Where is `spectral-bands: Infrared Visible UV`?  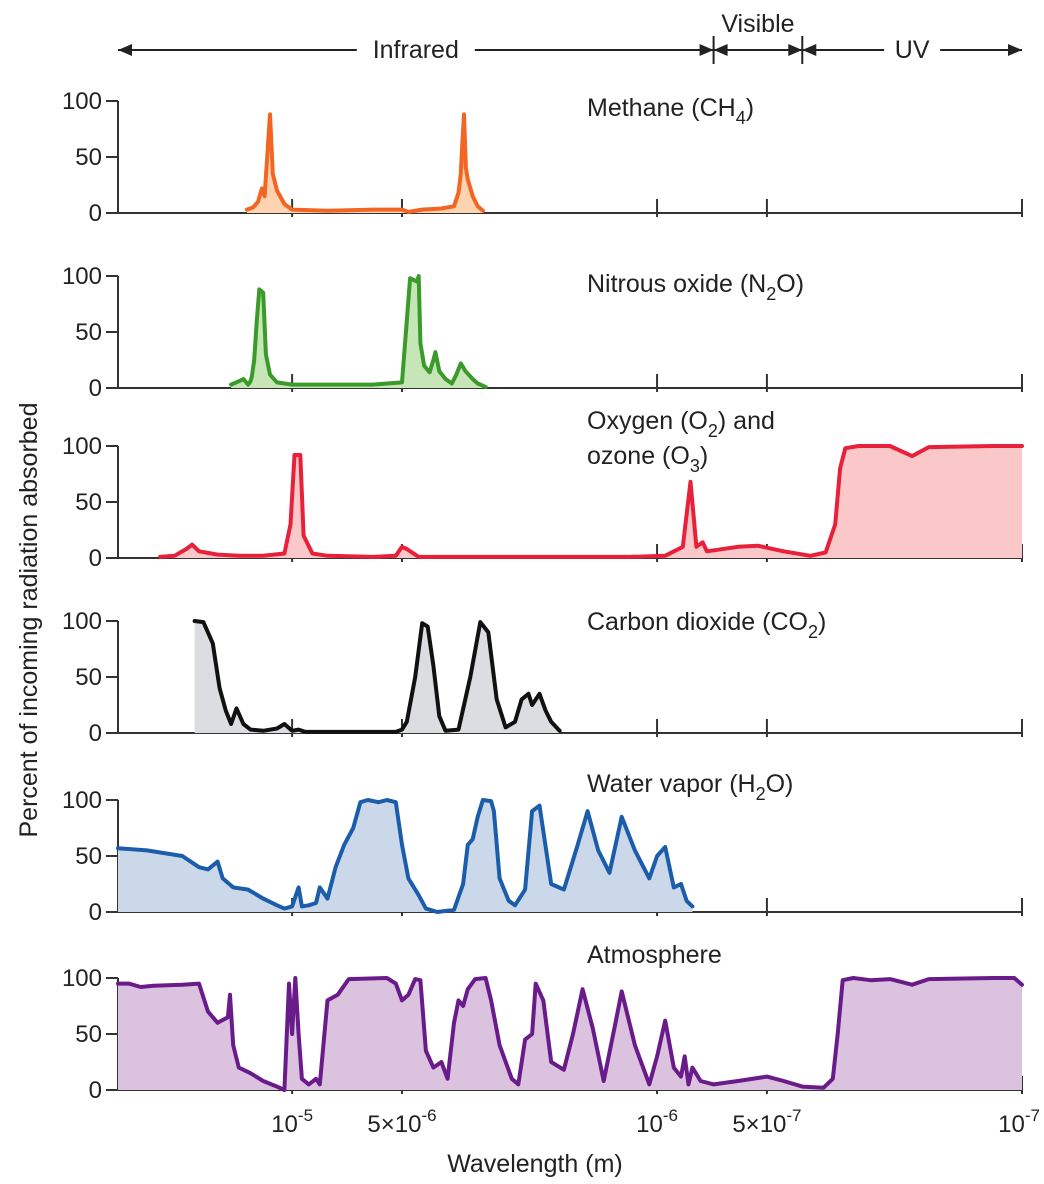 spectral-bands: Infrared Visible UV is located at coordinates (570, 37).